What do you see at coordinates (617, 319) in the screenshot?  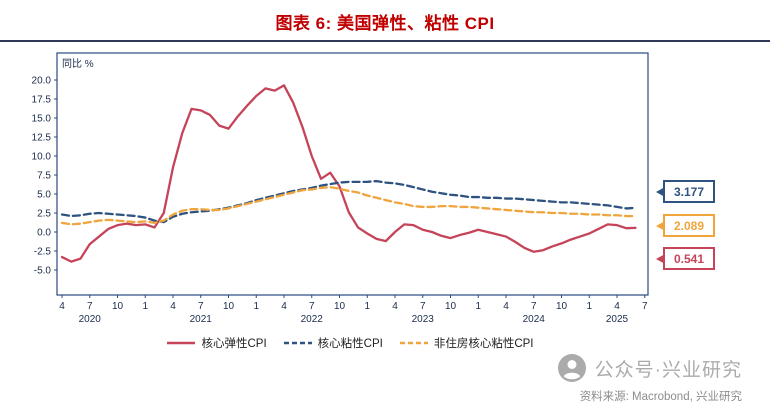 I see `svg-text: 2025` at bounding box center [617, 319].